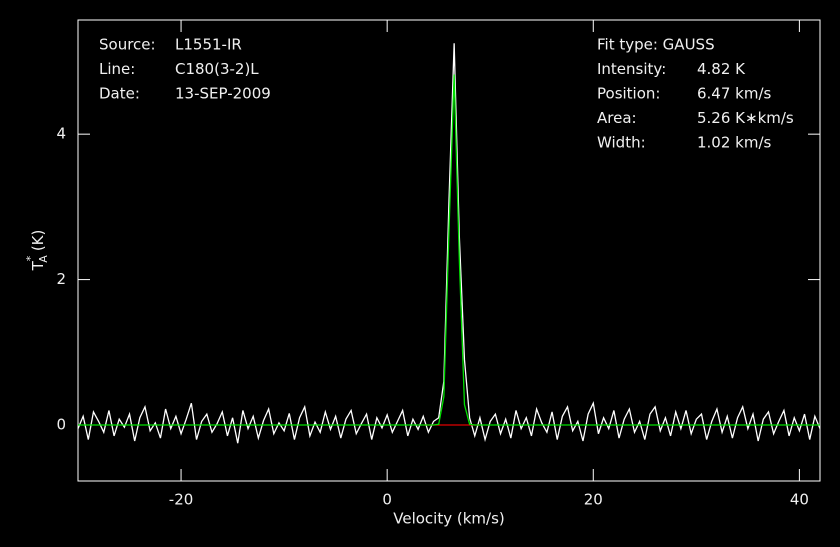 This screenshot has width=840, height=547. I want to click on info-value: L1551-IR, so click(208, 45).